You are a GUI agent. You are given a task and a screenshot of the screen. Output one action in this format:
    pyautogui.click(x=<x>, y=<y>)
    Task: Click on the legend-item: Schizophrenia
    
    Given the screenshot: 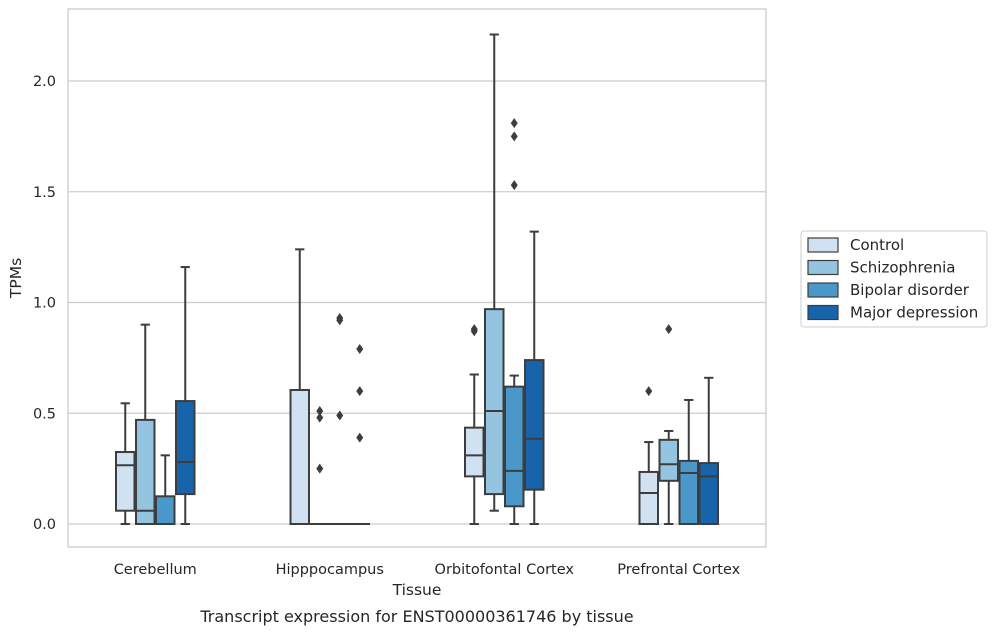 What is the action you would take?
    pyautogui.click(x=881, y=268)
    